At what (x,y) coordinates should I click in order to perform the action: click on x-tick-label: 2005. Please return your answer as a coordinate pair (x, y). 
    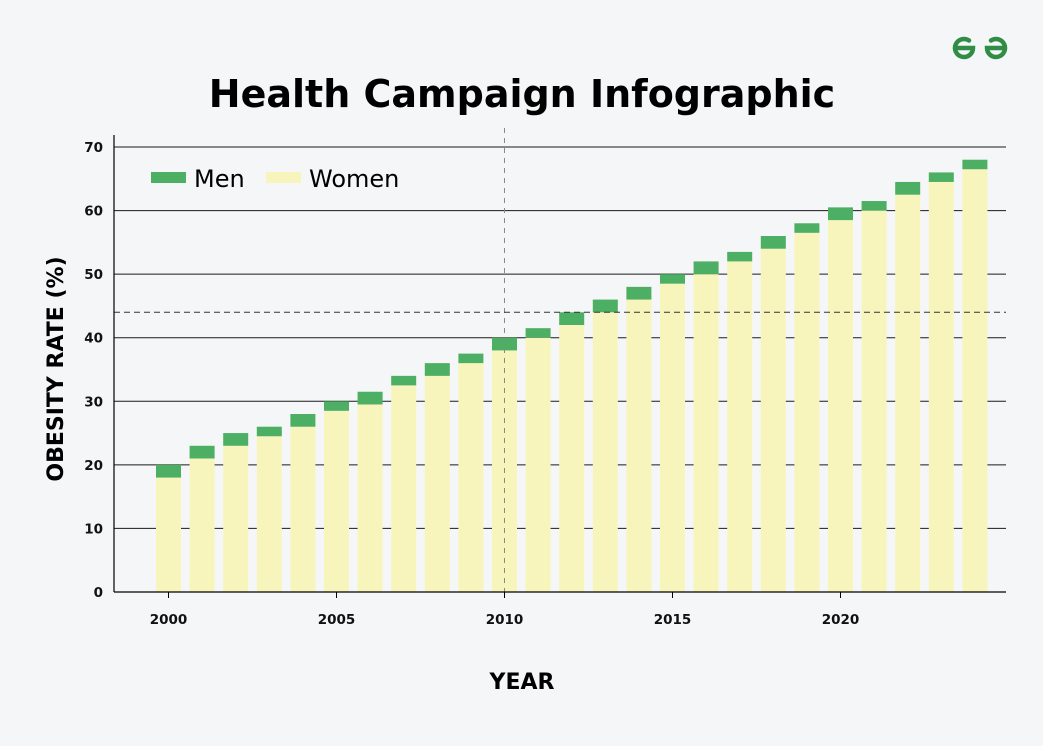
    Looking at the image, I should click on (337, 620).